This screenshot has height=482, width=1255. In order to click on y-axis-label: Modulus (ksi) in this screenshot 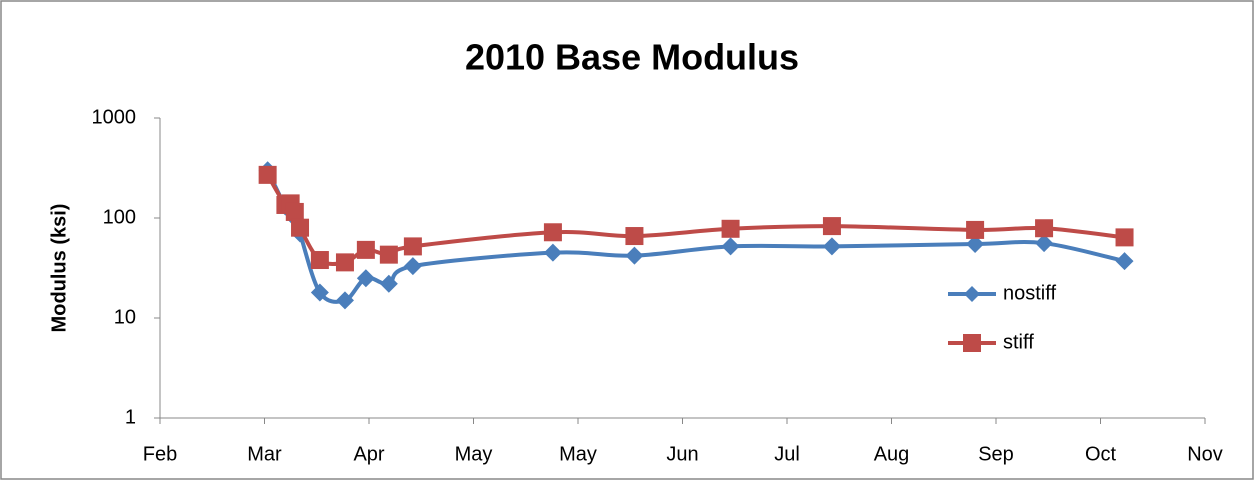, I will do `click(59, 268)`.